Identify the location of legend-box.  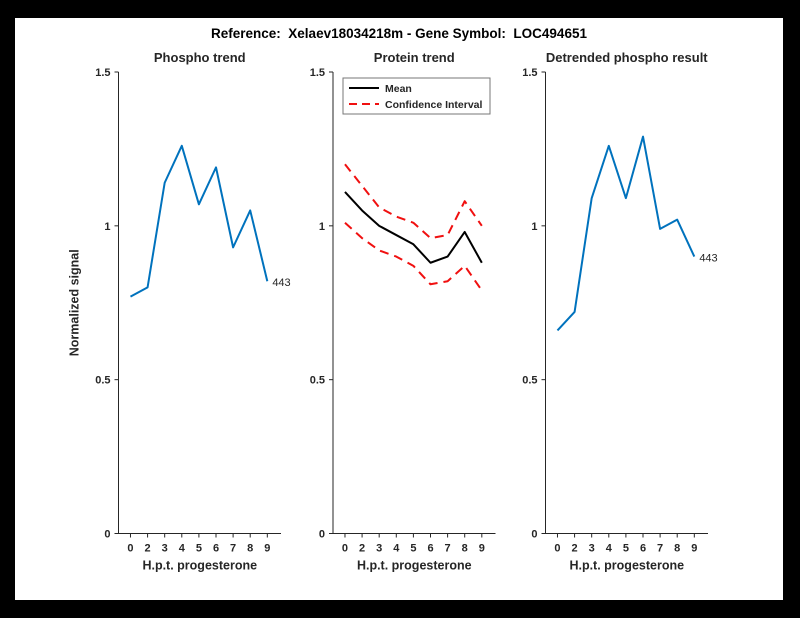
(416, 96).